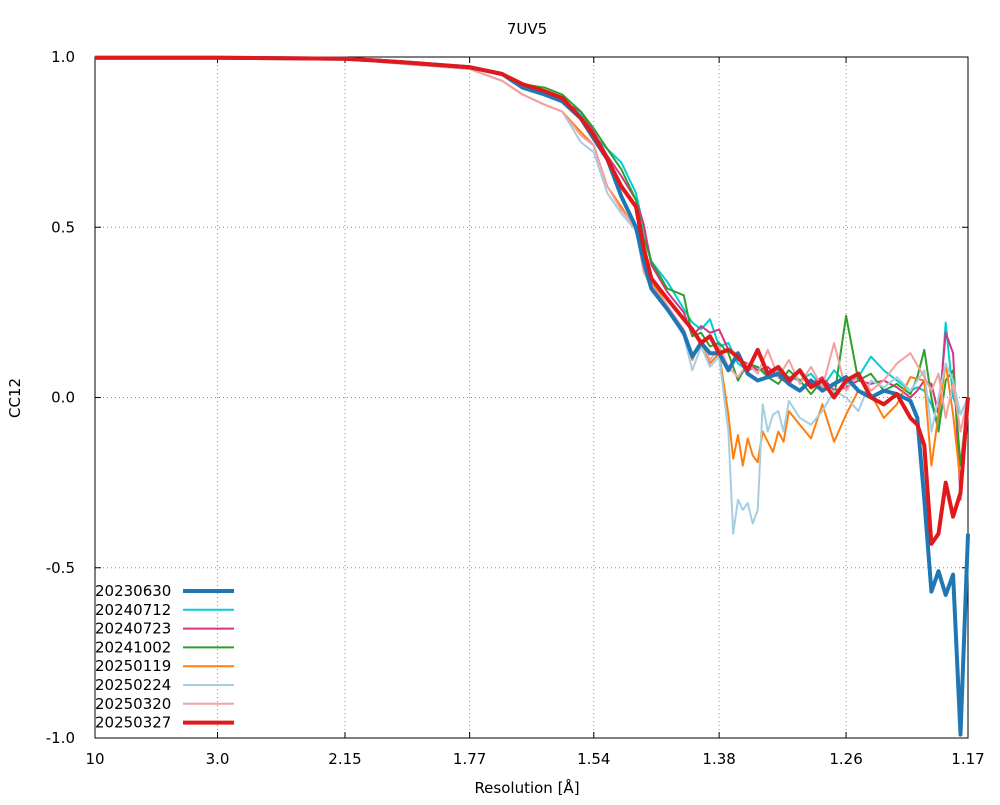 Image resolution: width=1000 pixels, height=805 pixels. What do you see at coordinates (133, 685) in the screenshot?
I see `legend-label: 20250224` at bounding box center [133, 685].